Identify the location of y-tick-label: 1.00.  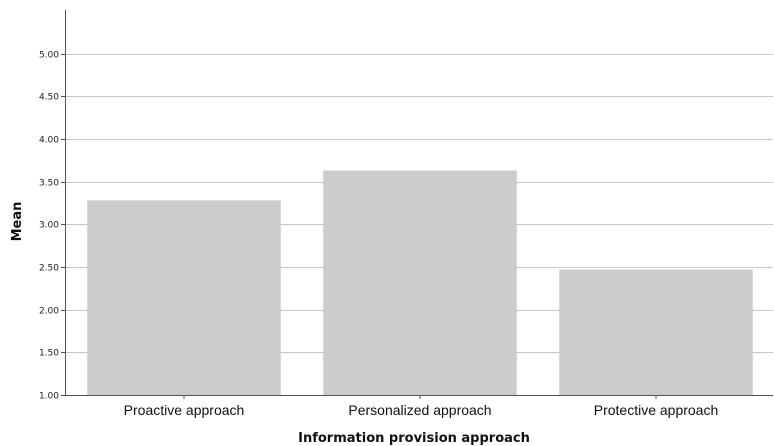
(49, 397).